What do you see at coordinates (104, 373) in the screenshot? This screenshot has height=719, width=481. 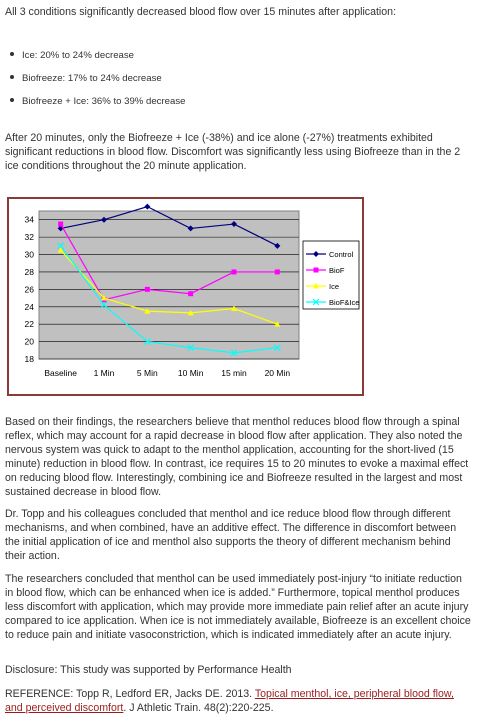 I see `x-tick-label: 1 Min` at bounding box center [104, 373].